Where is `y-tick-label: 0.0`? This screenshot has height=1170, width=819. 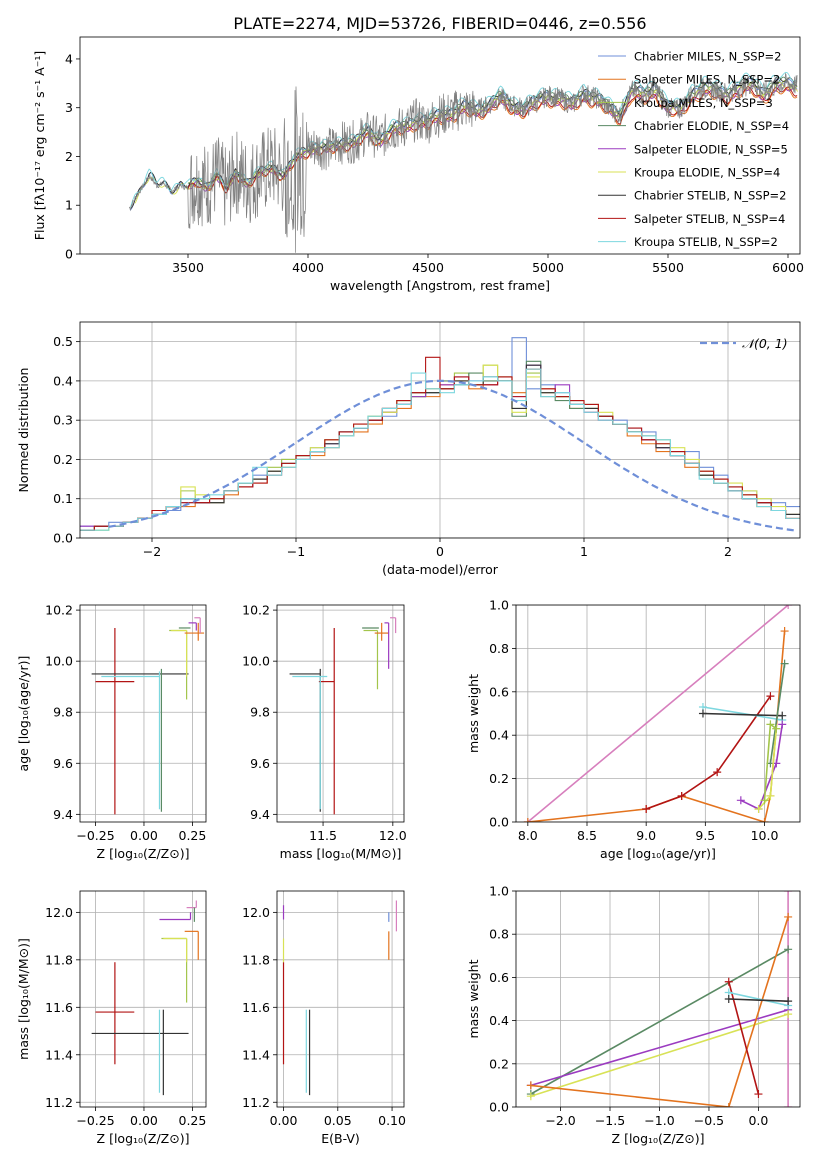 y-tick-label: 0.0 is located at coordinates (499, 1107).